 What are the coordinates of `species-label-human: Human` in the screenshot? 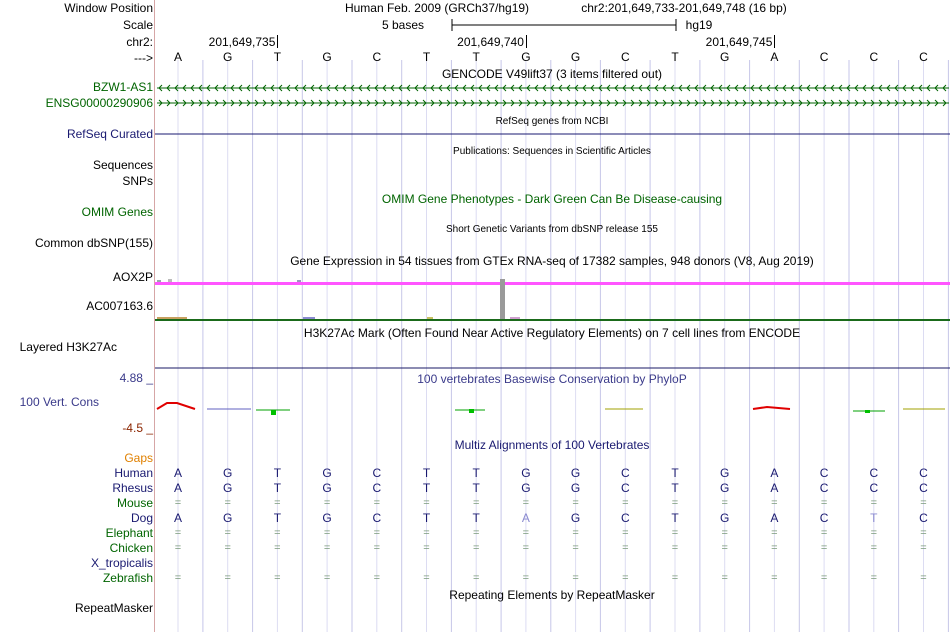 It's located at (133, 473).